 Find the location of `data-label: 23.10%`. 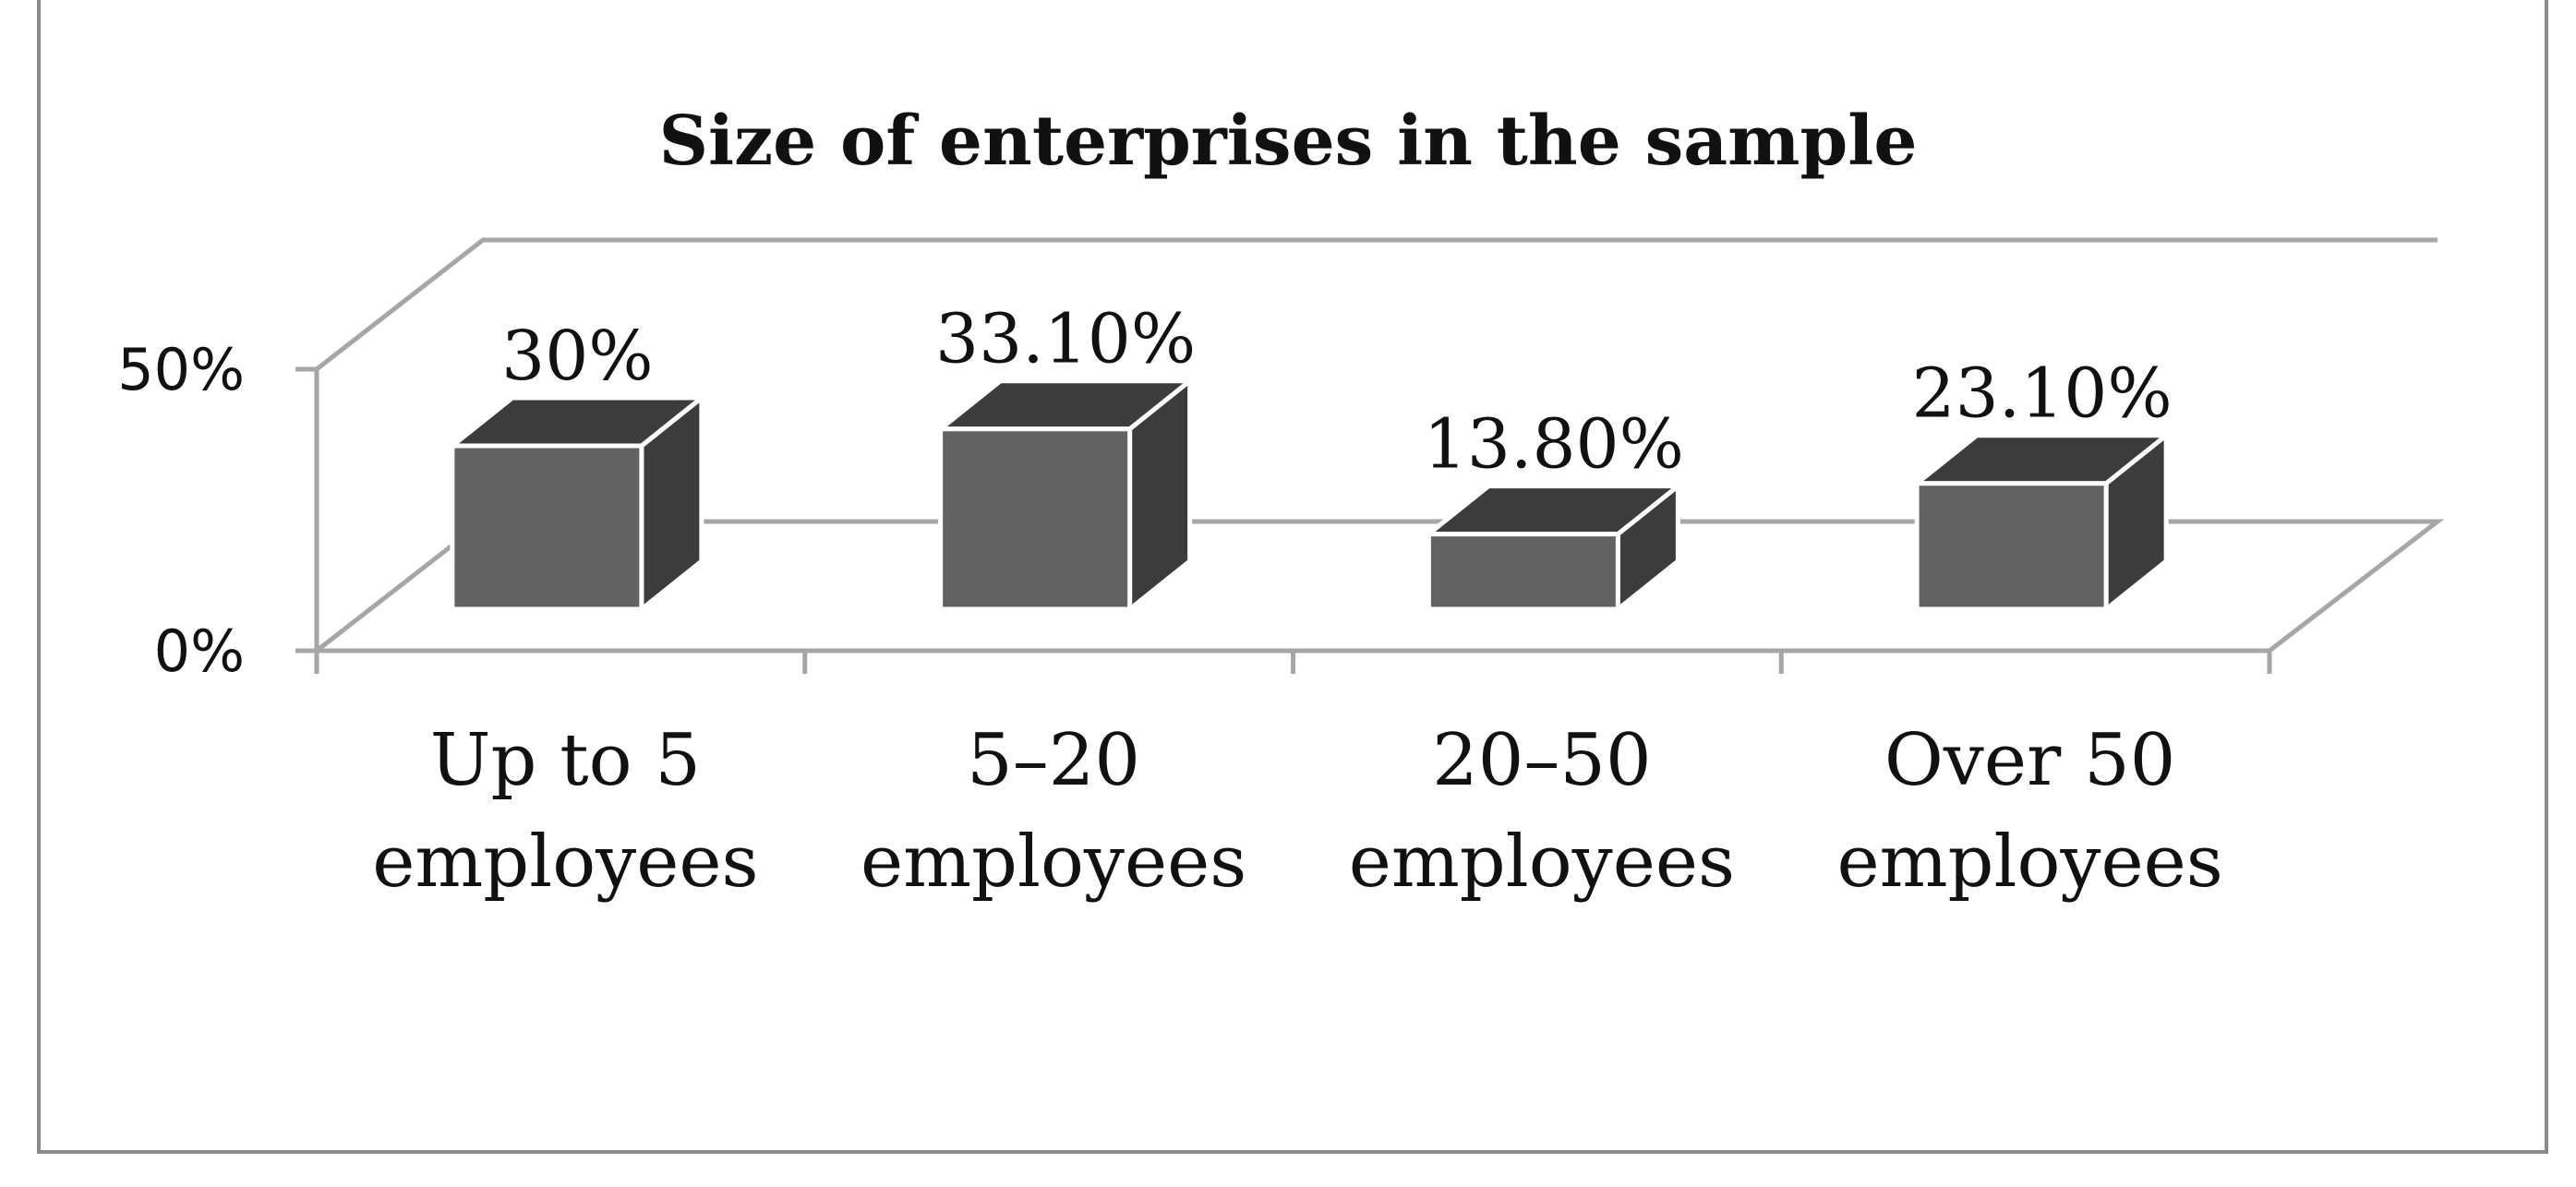

data-label: 23.10% is located at coordinates (2042, 394).